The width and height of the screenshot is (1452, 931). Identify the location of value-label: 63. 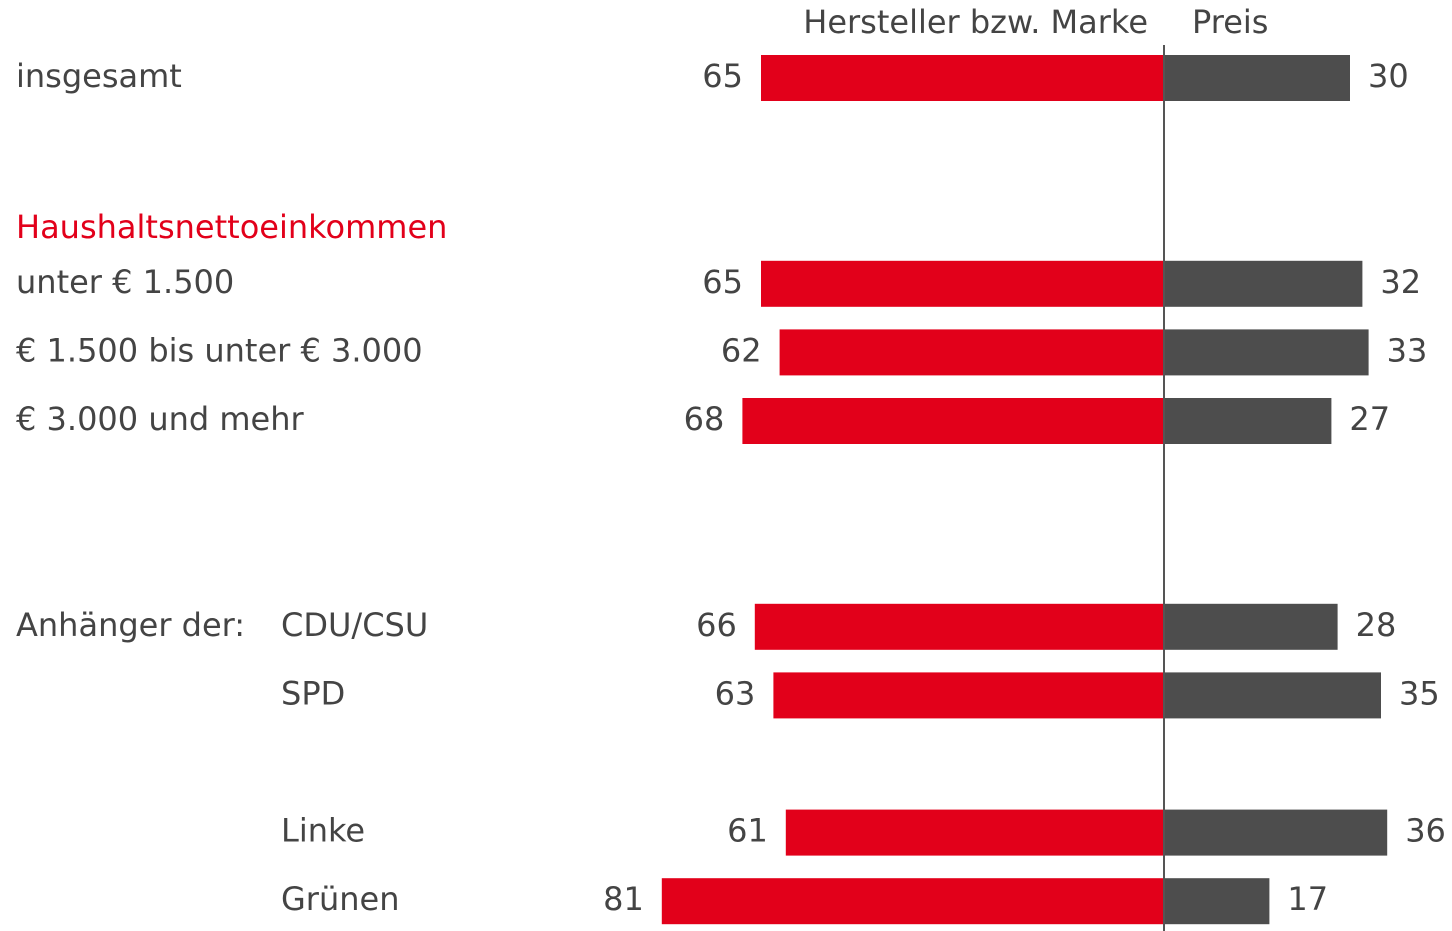
(735, 693).